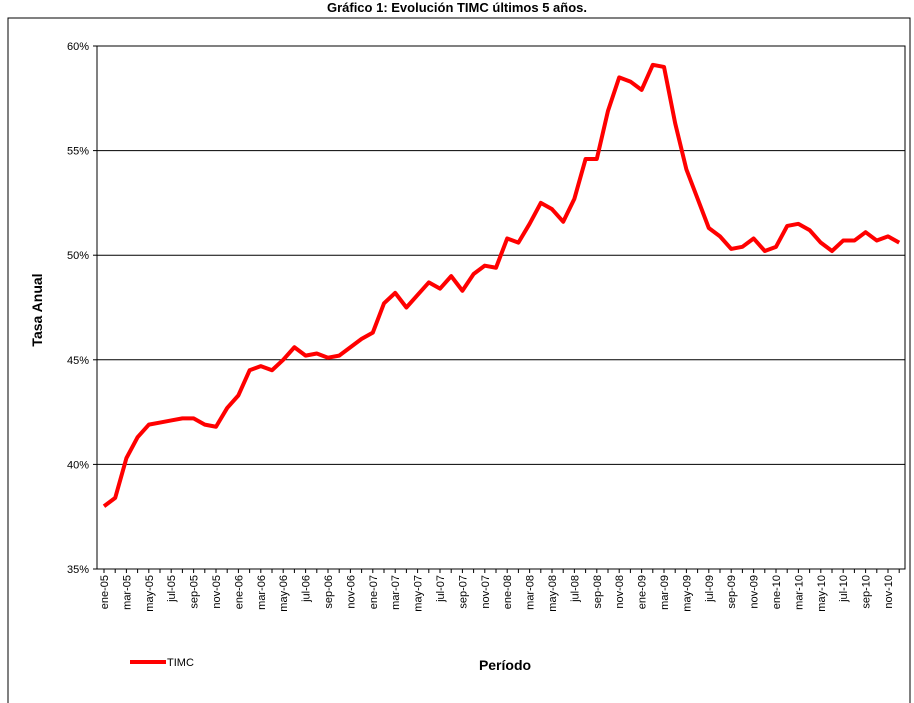  Describe the element at coordinates (665, 592) in the screenshot. I see `x-tick-label: mar-09` at that location.